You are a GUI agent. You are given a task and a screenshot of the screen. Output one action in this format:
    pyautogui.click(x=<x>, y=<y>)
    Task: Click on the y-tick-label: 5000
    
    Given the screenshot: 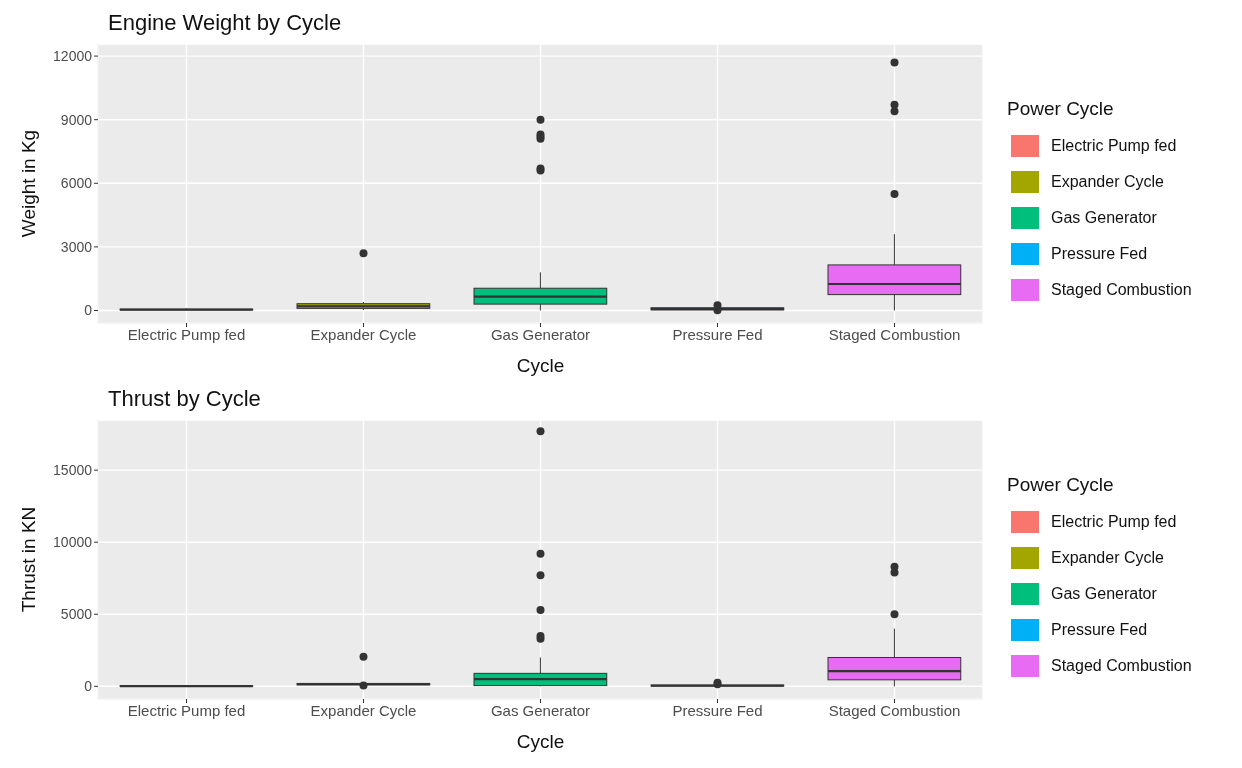 What is the action you would take?
    pyautogui.click(x=76, y=614)
    